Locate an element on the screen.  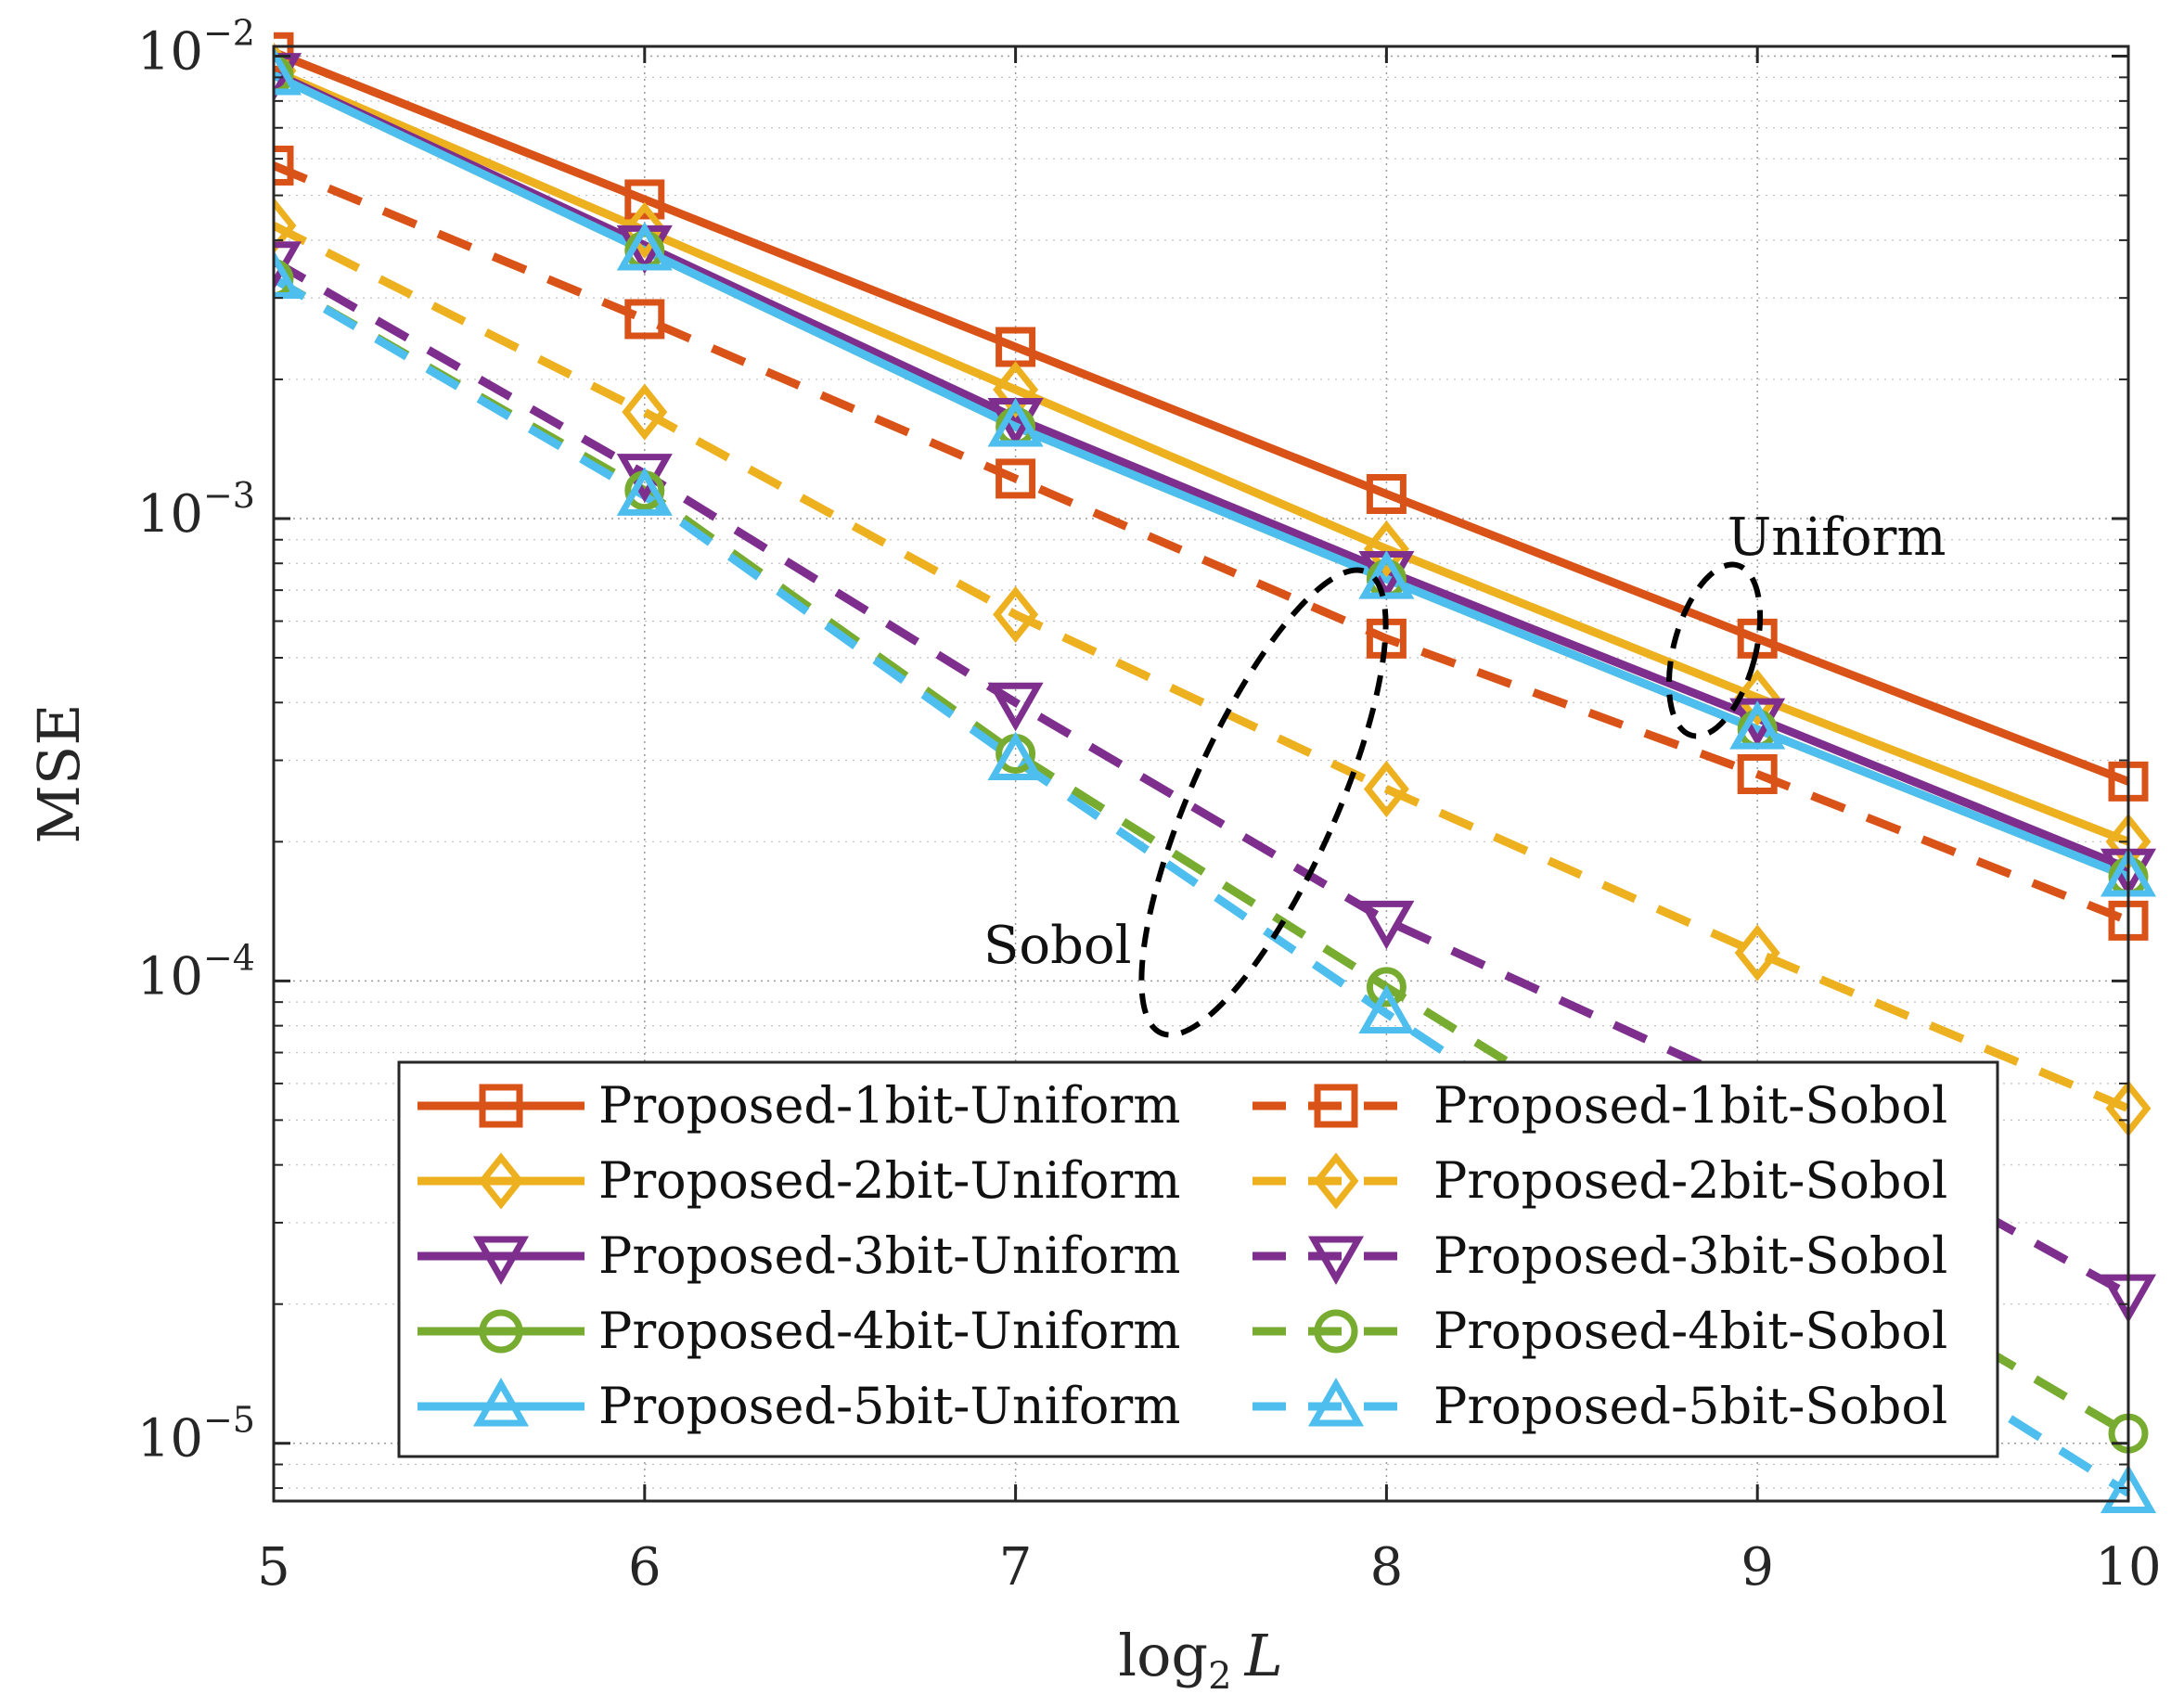
legend-label-proposed-5bit-sobol: Proposed-5bit-Sobol is located at coordinates (1690, 1406).